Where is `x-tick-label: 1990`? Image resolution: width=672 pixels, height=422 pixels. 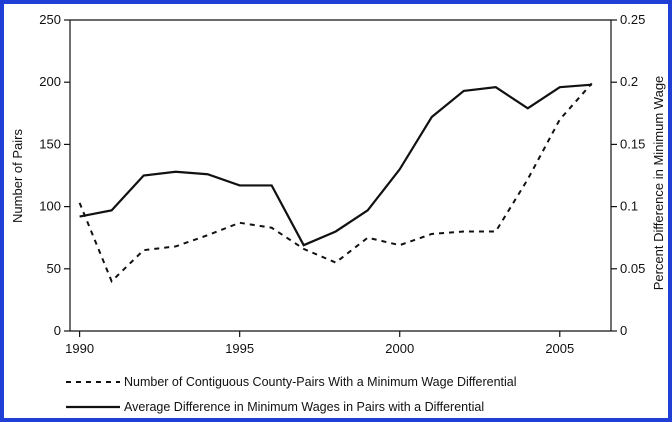 x-tick-label: 1990 is located at coordinates (79, 348).